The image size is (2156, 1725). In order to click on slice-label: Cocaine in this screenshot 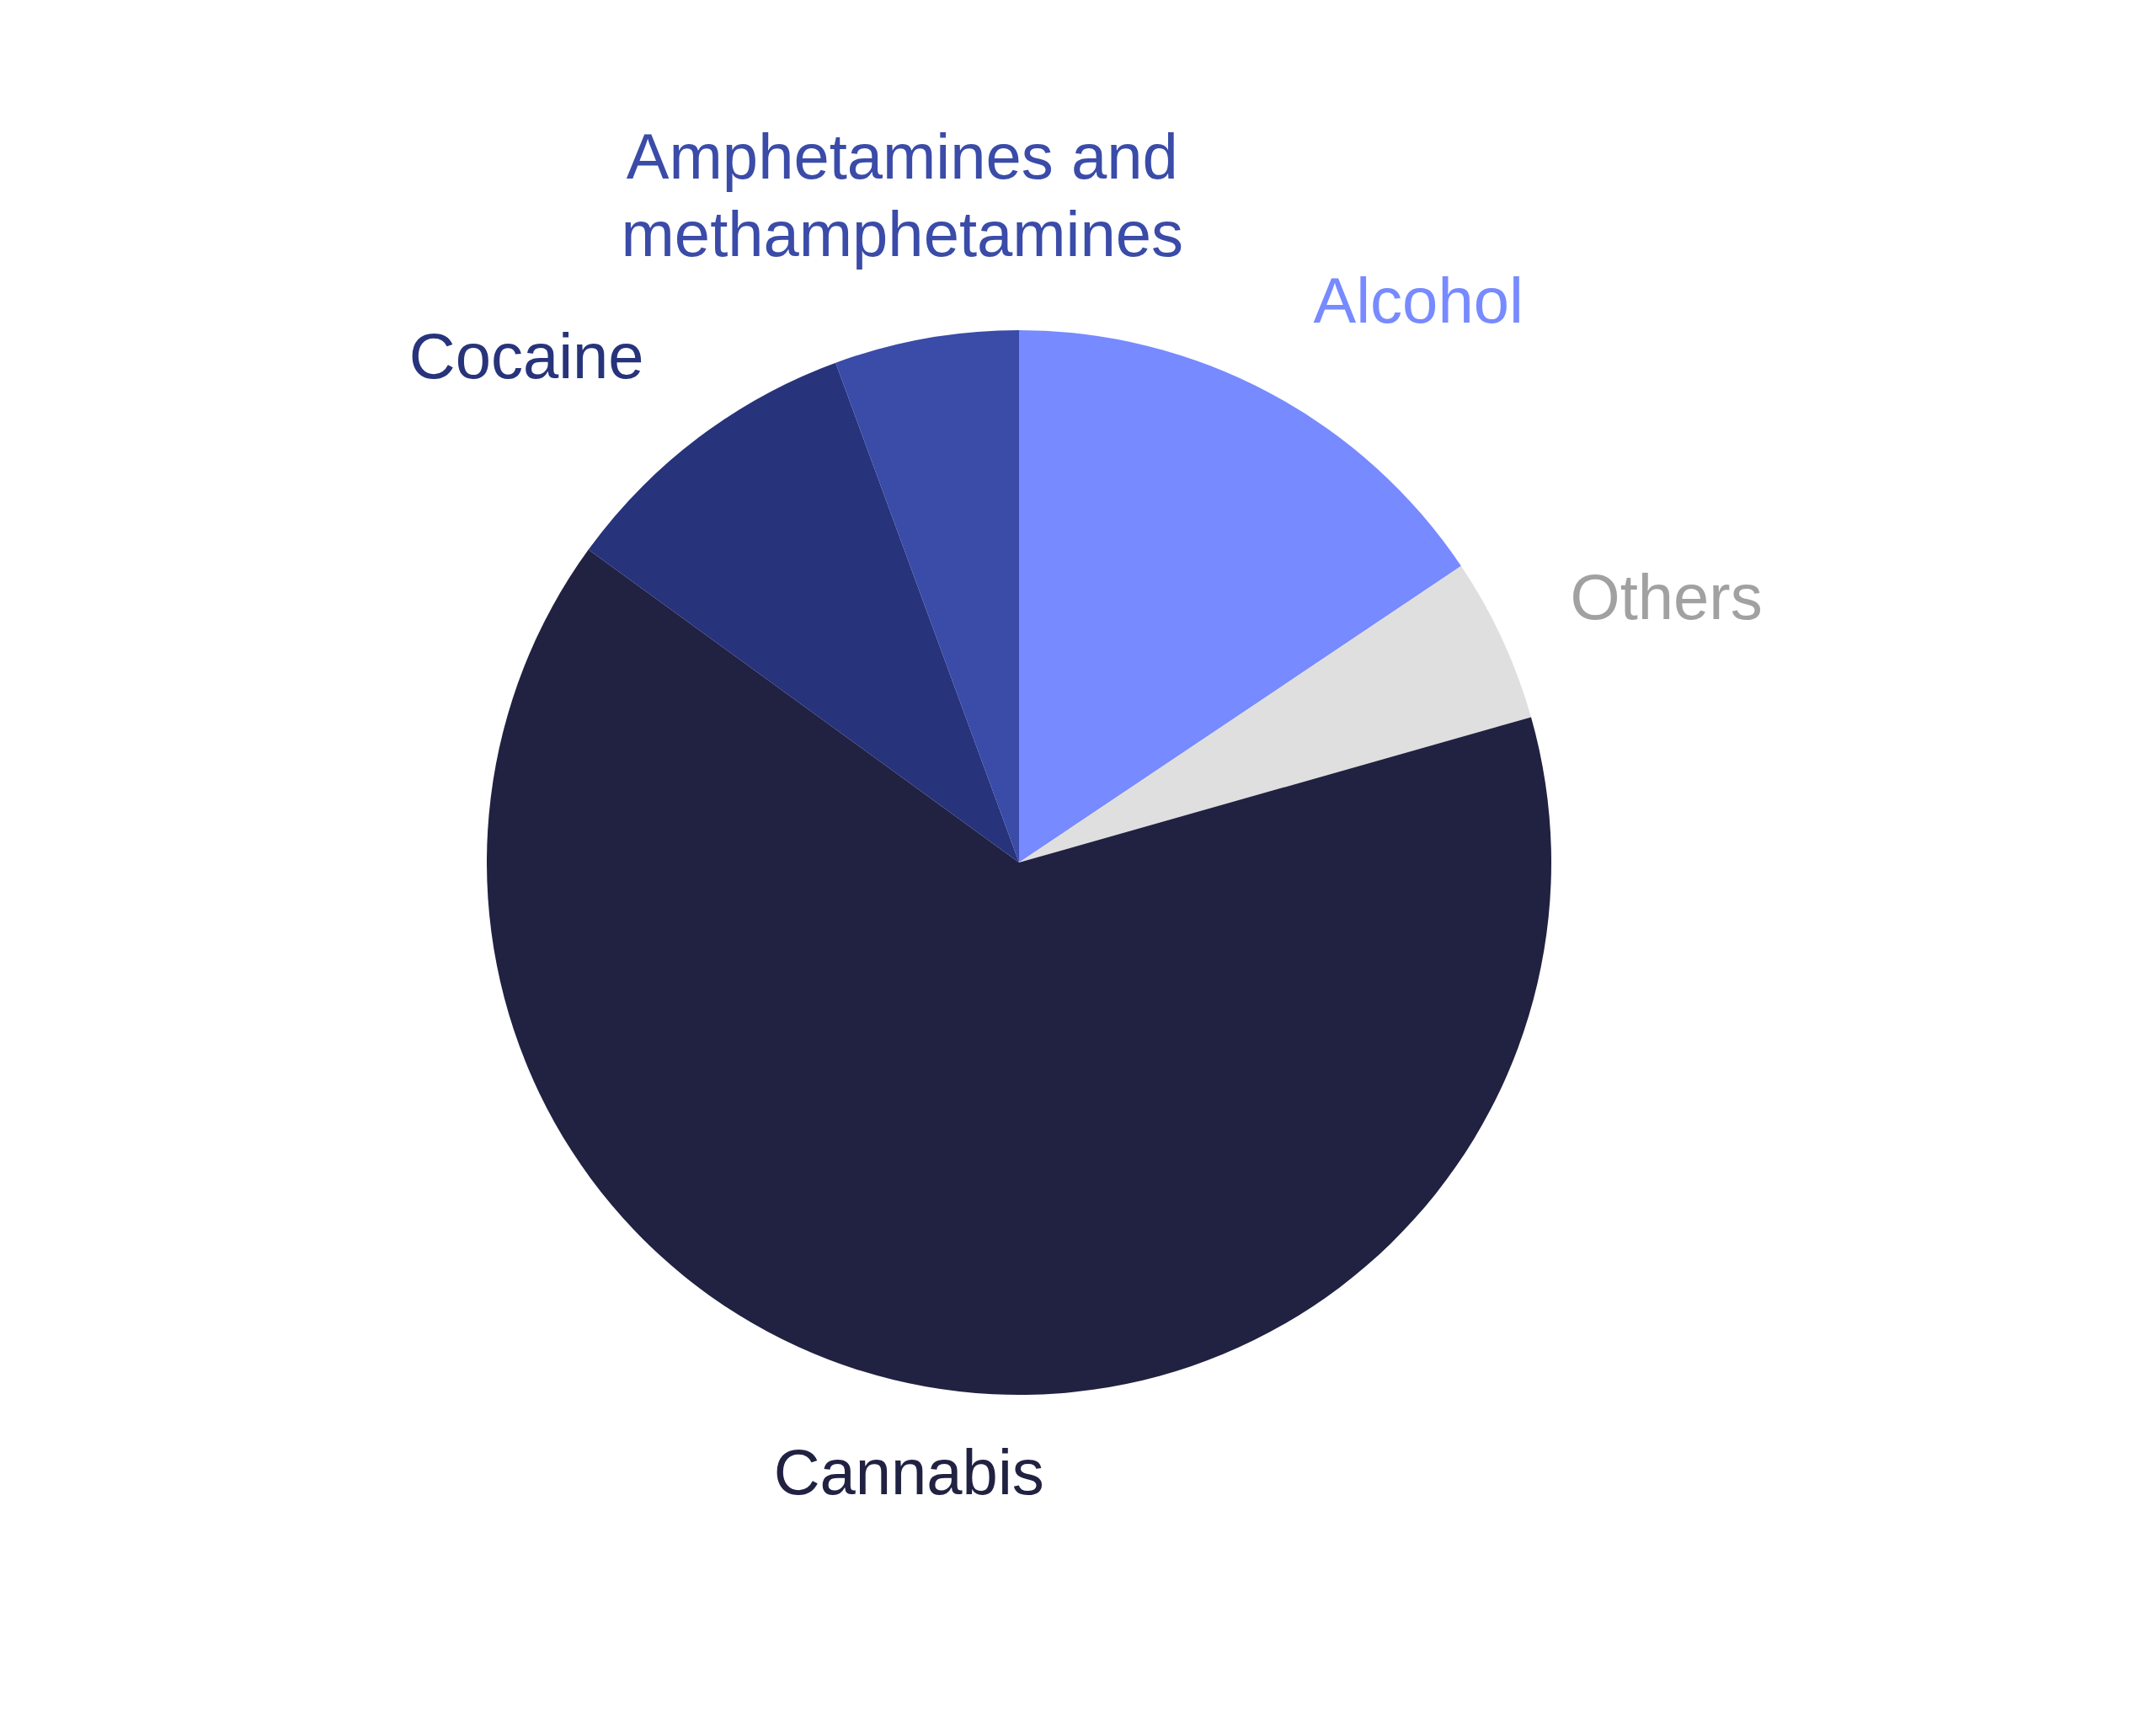, I will do `click(526, 355)`.